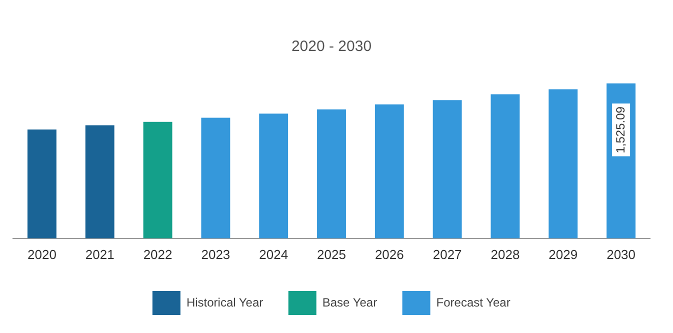  I want to click on x-tick-label: 2027, so click(447, 254).